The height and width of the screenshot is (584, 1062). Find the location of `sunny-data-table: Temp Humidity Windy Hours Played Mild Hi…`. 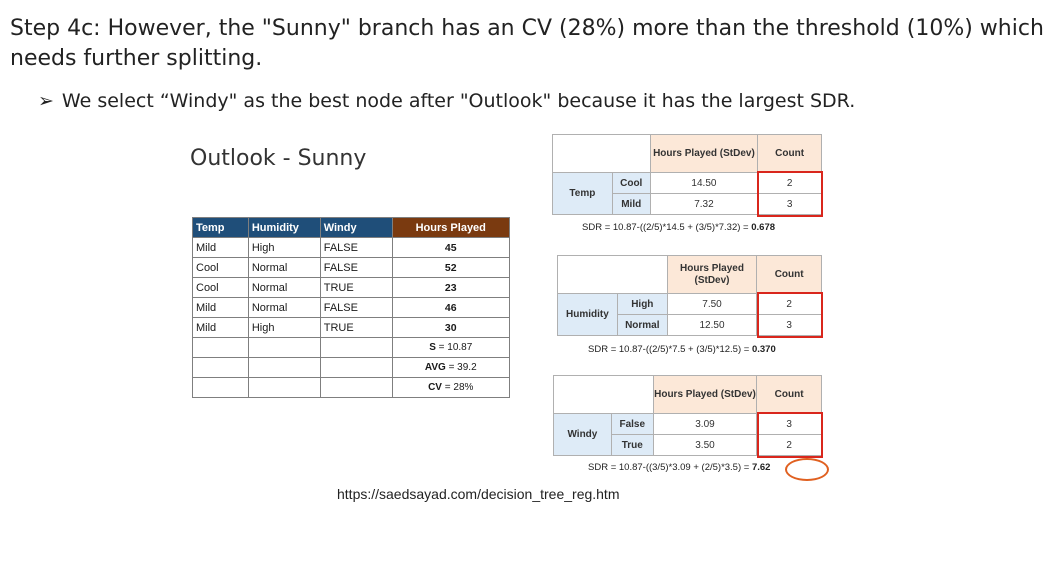

sunny-data-table: Temp Humidity Windy Hours Played Mild Hi… is located at coordinates (351, 307).